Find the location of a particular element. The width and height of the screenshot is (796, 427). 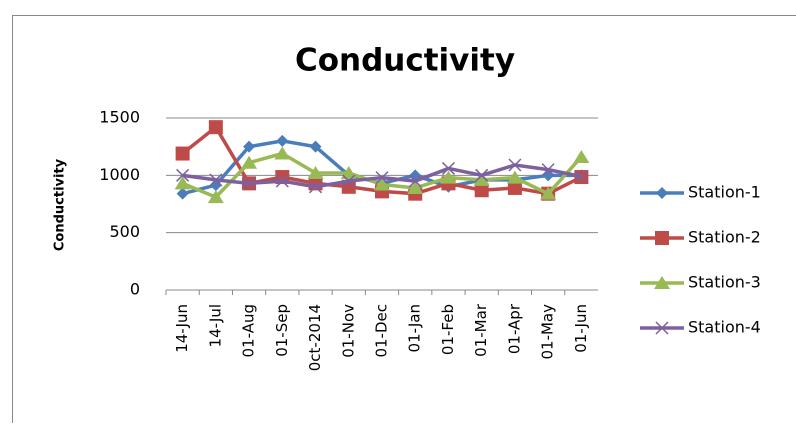

legend-marker is located at coordinates (662, 238).